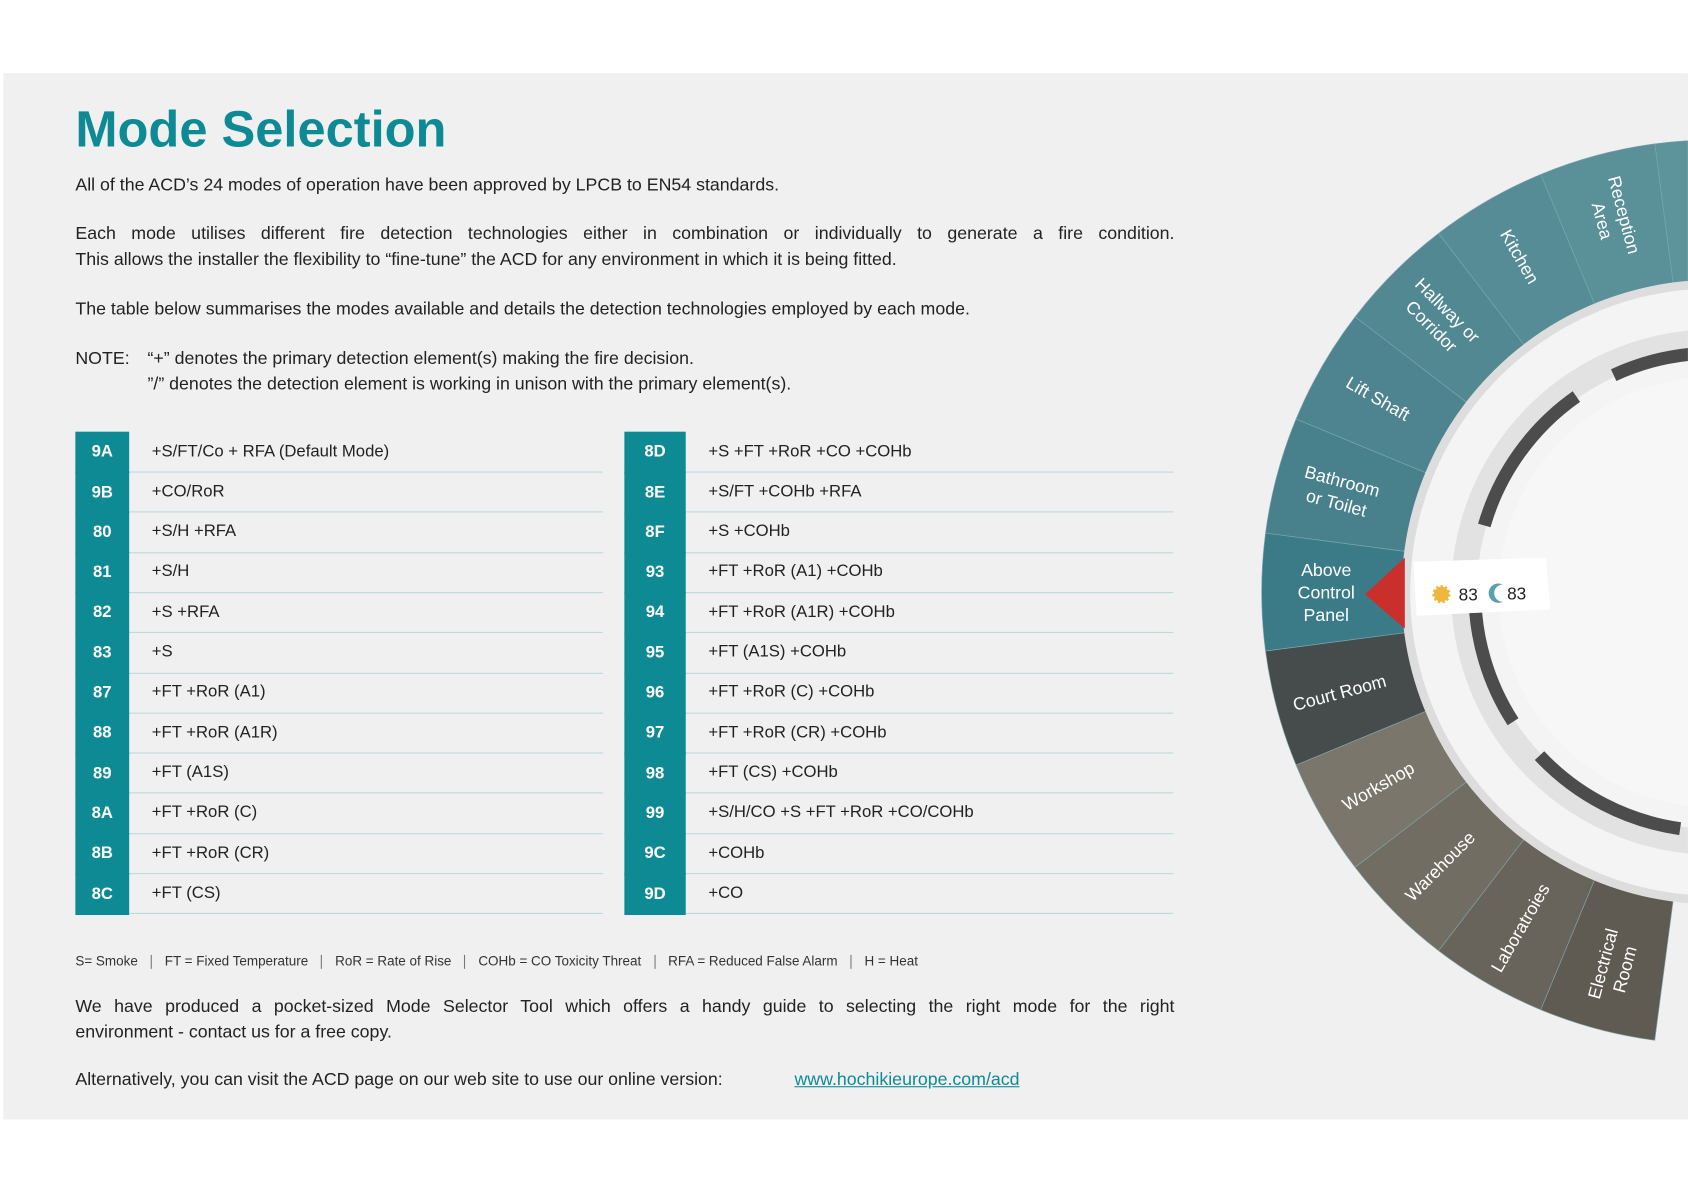 This screenshot has width=1688, height=1194. I want to click on mode-description: +CO/RoR, so click(188, 491).